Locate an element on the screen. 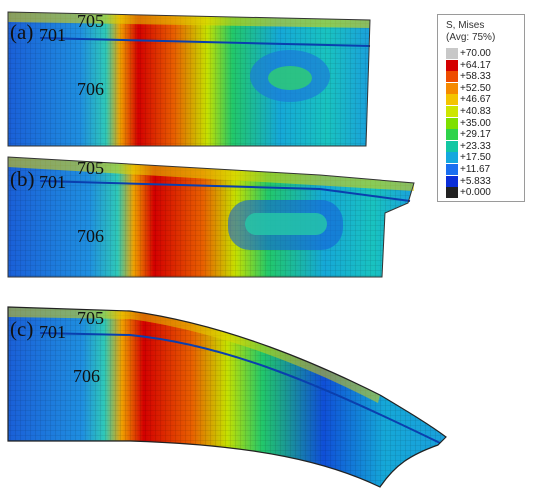 Image resolution: width=550 pixels, height=495 pixels. legend-tick-label: +70.00 is located at coordinates (475, 53).